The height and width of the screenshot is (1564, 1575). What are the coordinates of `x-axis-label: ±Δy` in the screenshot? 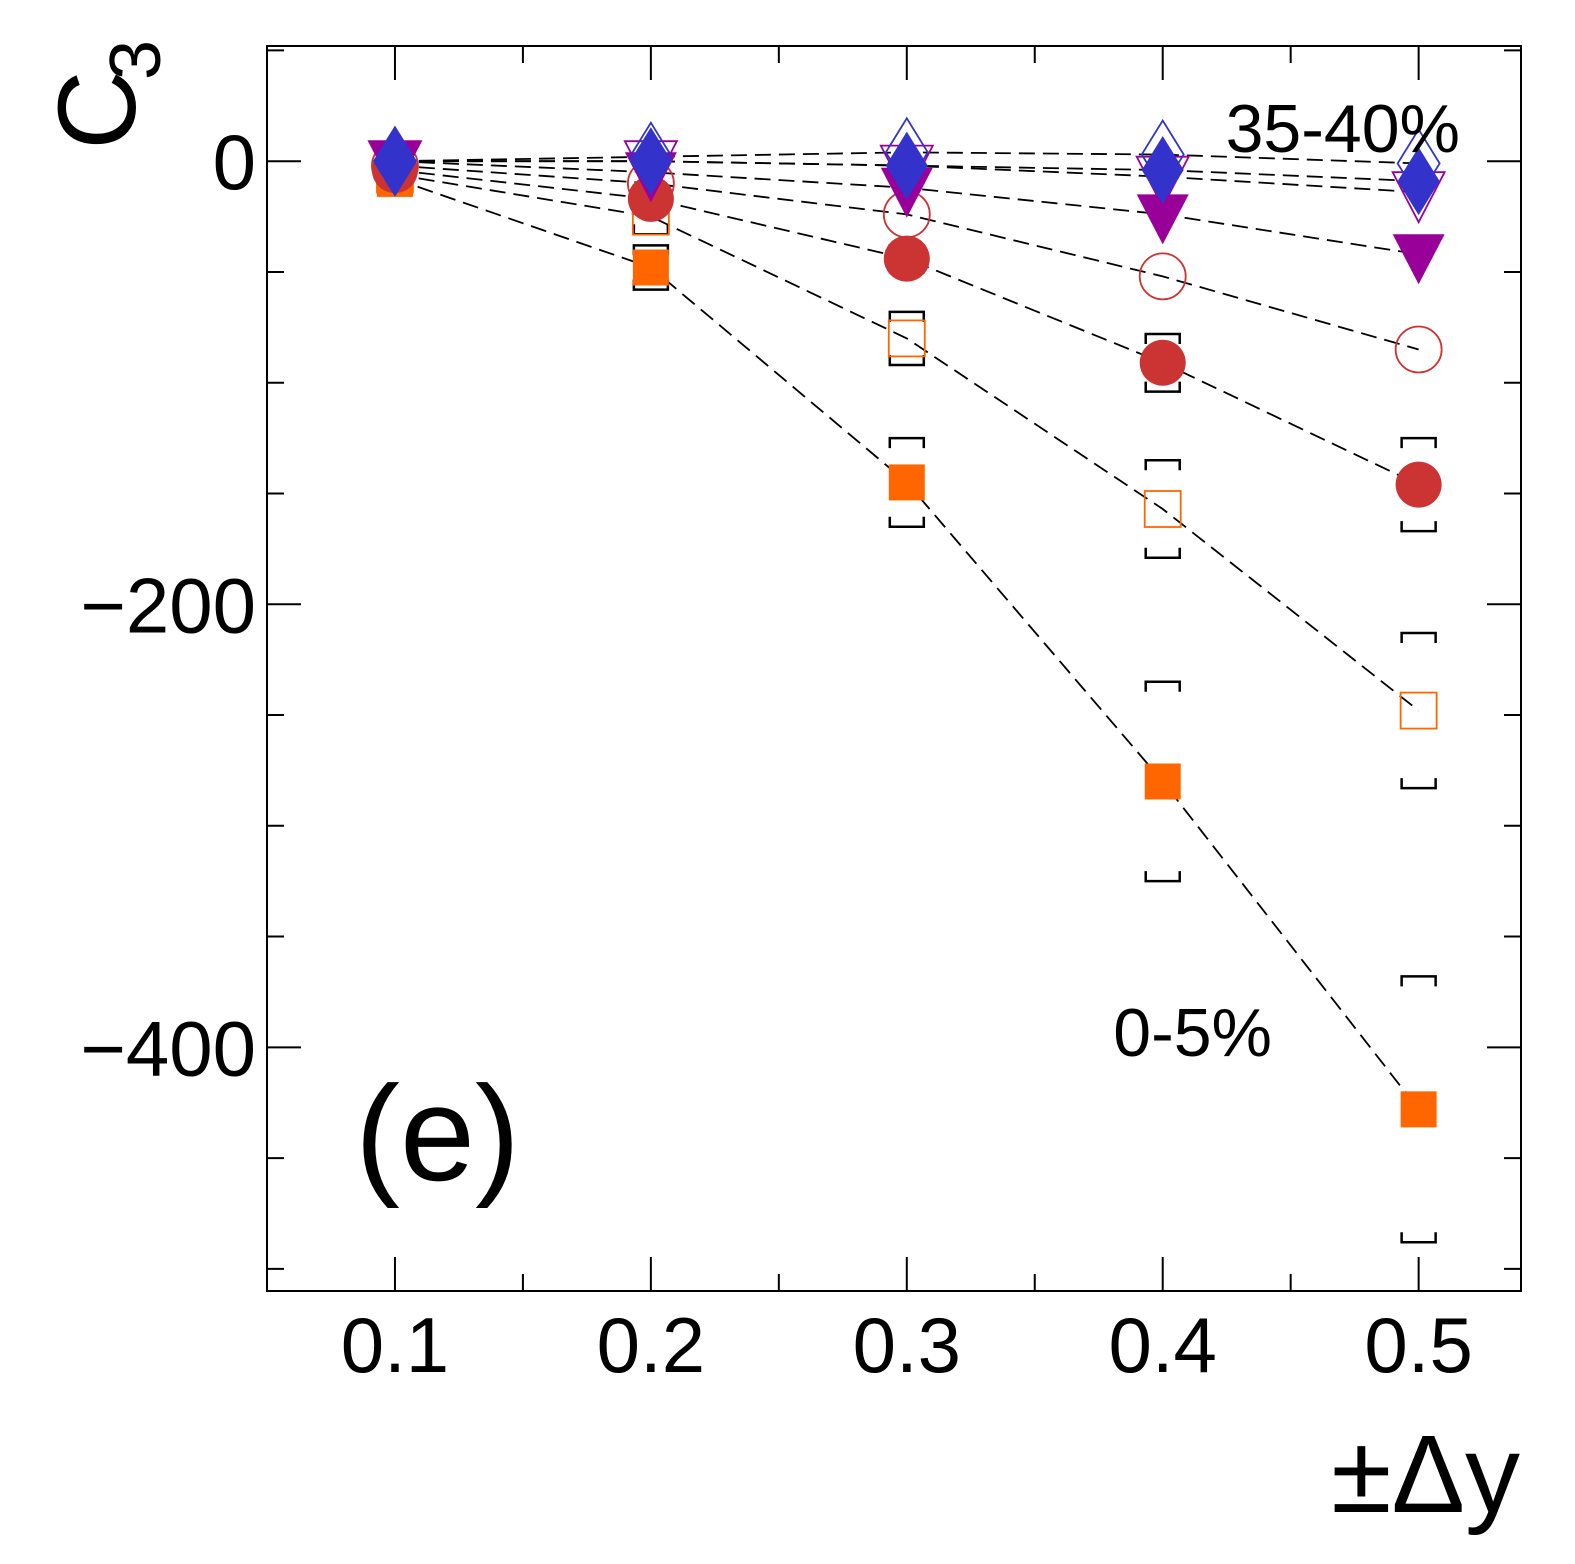 It's located at (1425, 1474).